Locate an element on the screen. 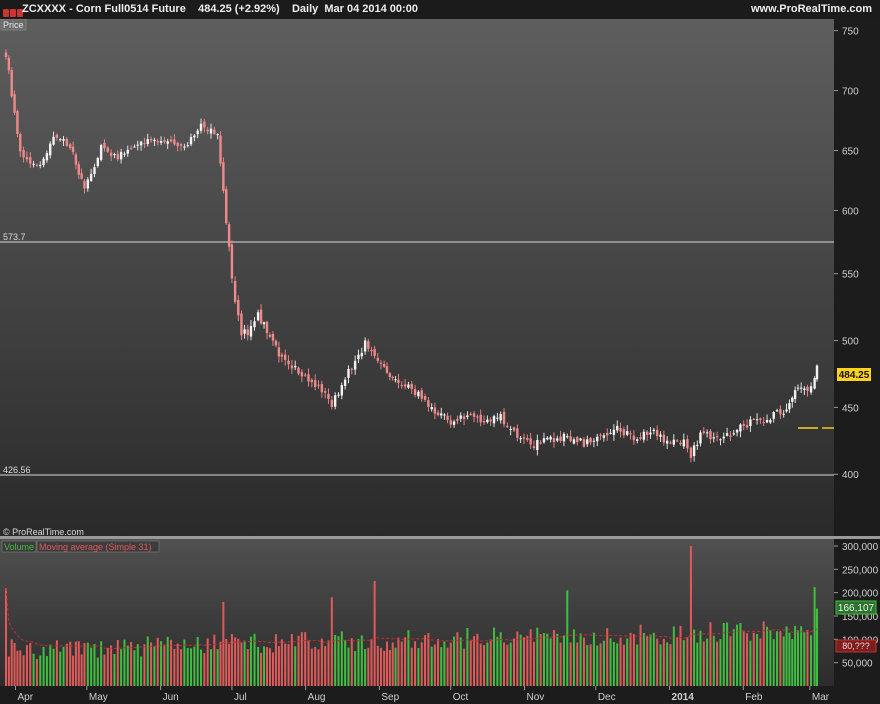 This screenshot has height=704, width=880. level-label-low: 426.56 is located at coordinates (17, 470).